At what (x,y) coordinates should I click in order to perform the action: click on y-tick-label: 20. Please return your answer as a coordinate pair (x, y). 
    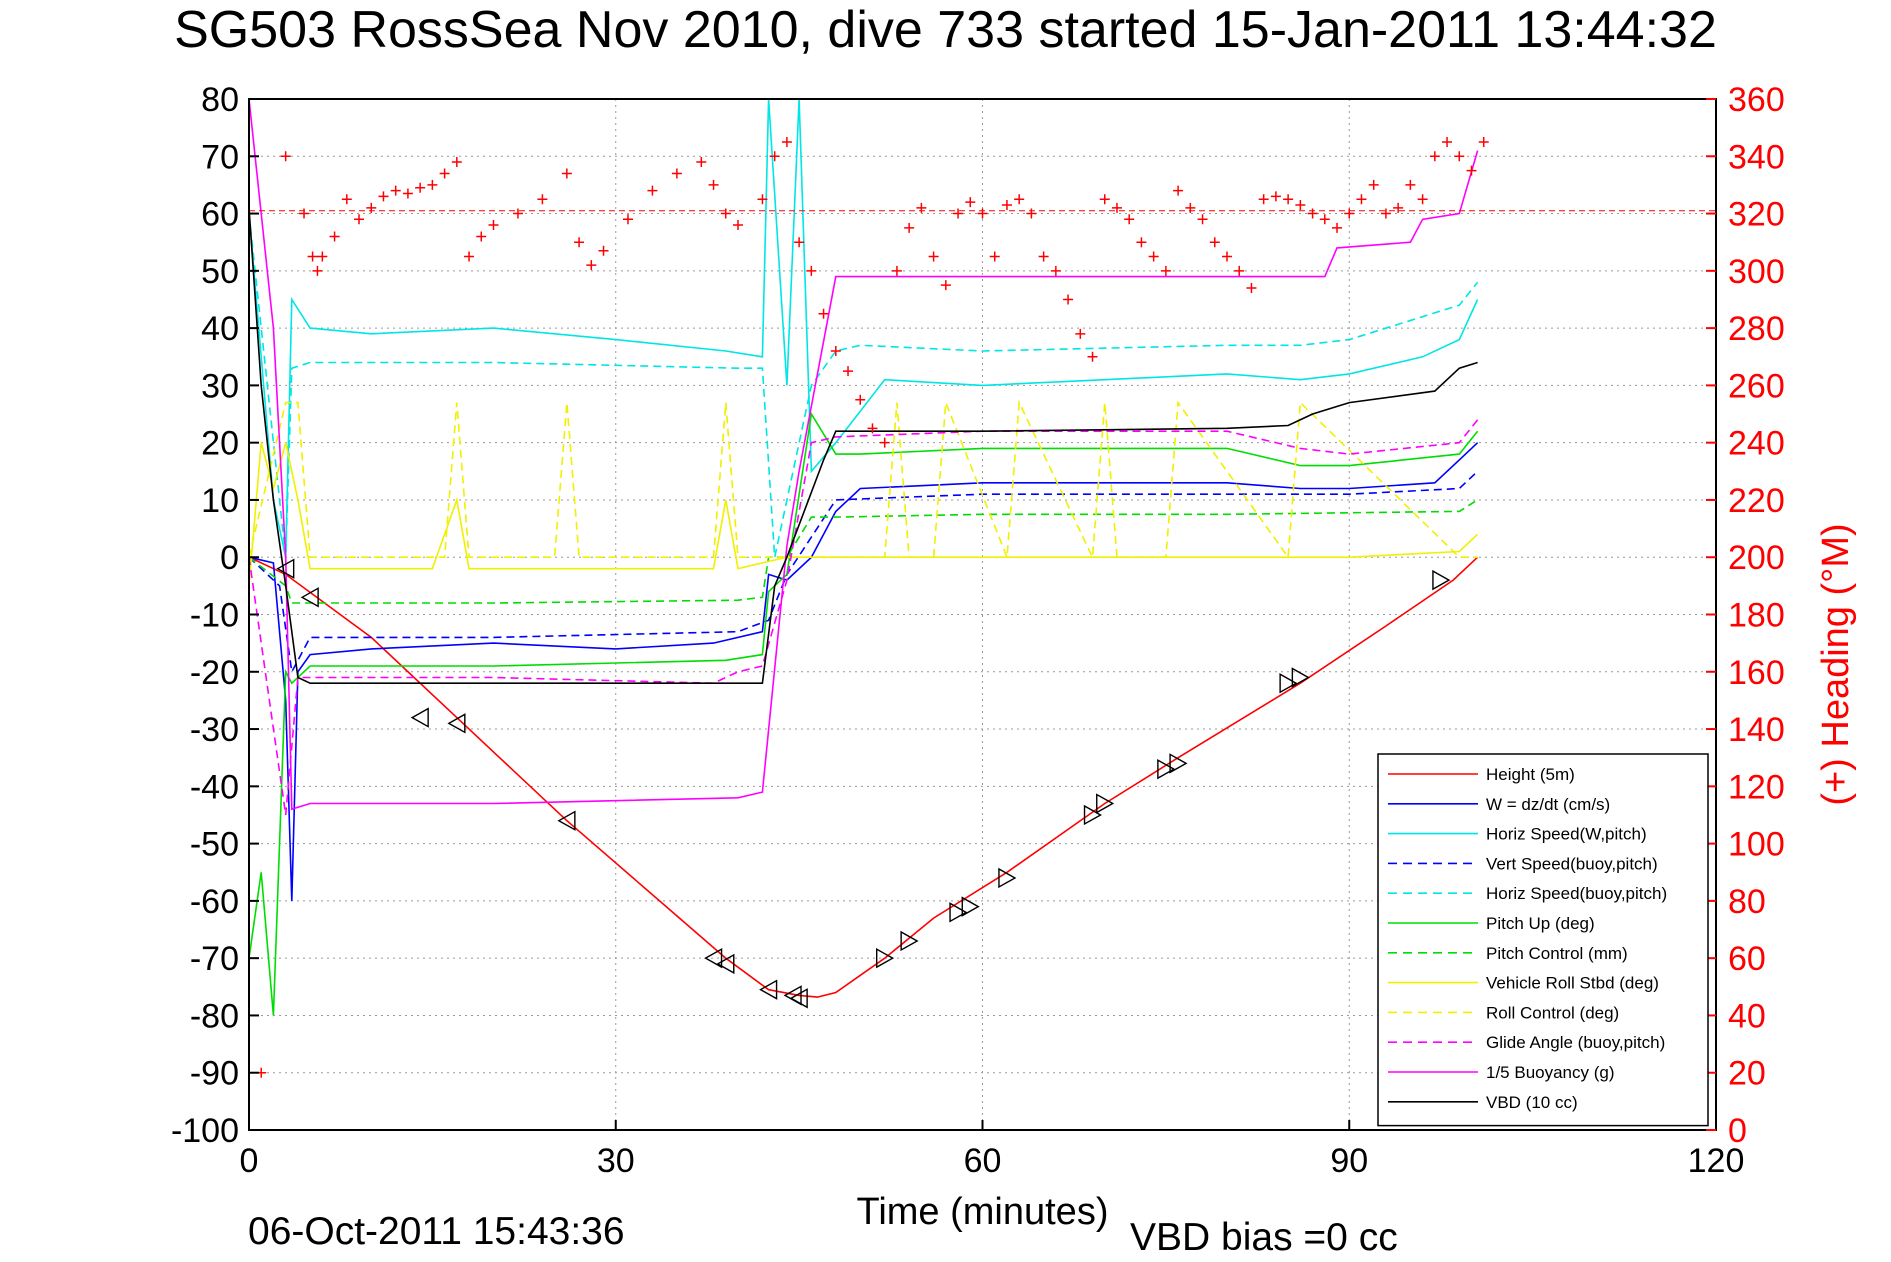
    Looking at the image, I should click on (220, 444).